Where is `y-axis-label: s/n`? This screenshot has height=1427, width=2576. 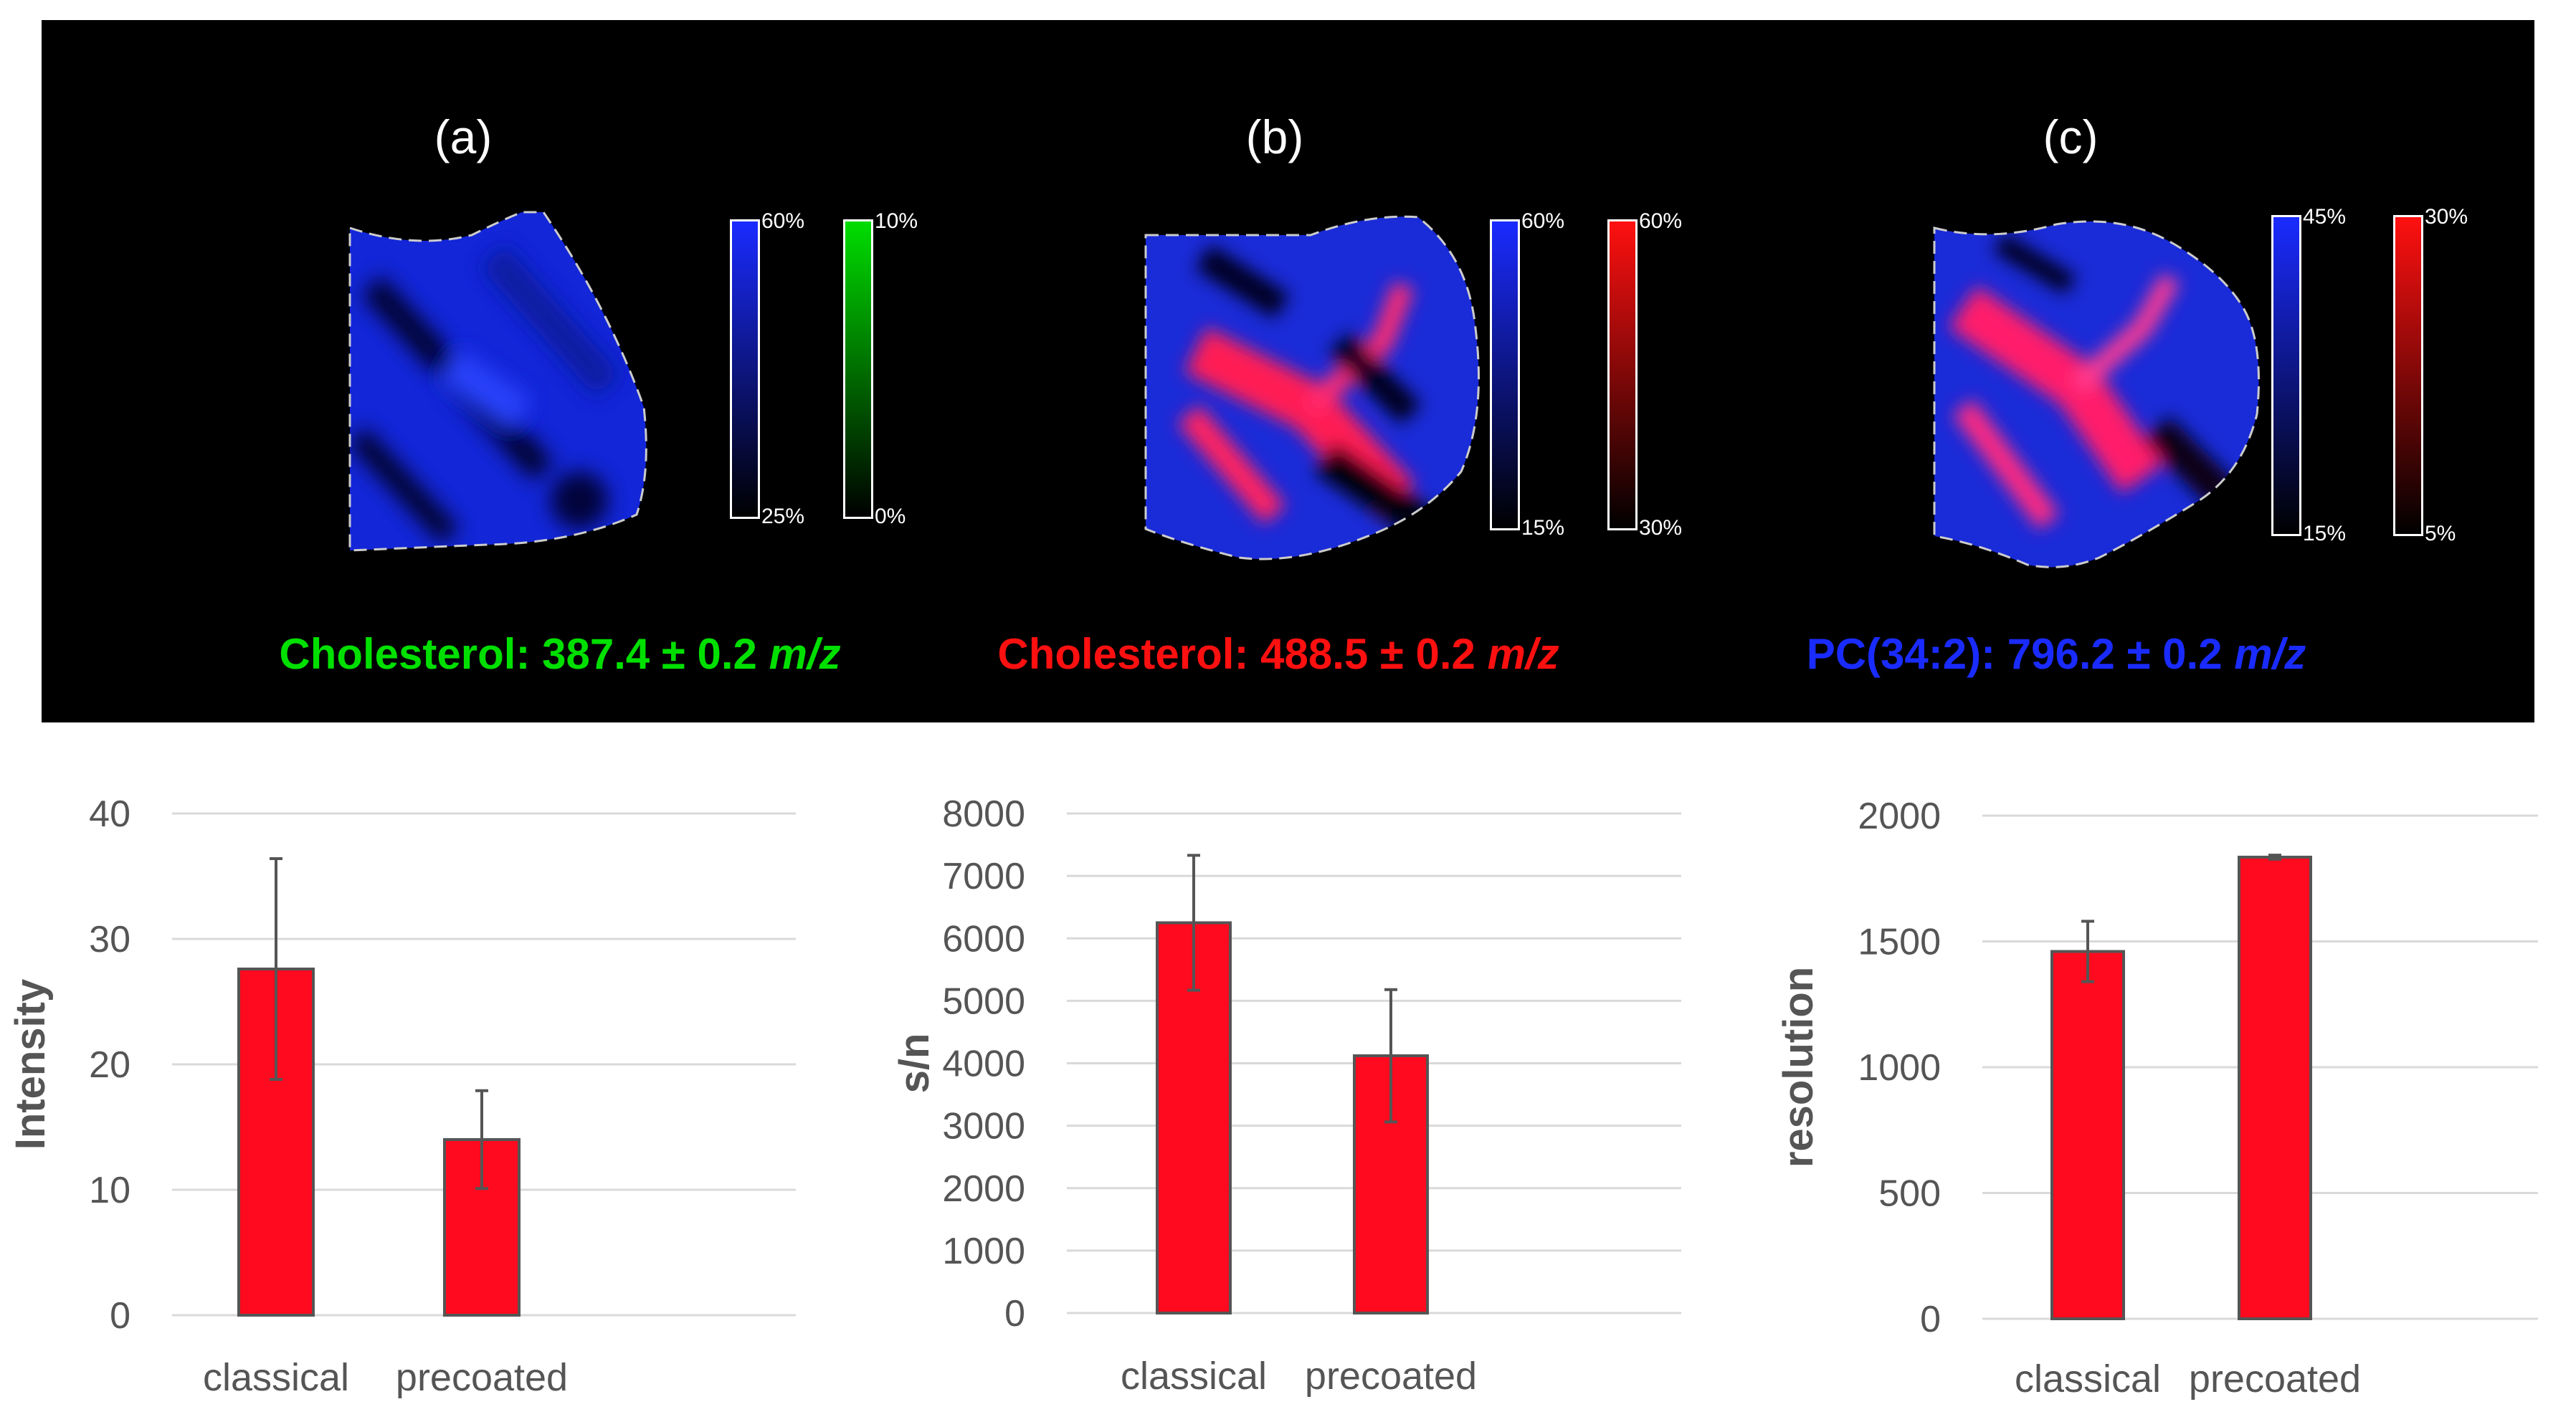 y-axis-label: s/n is located at coordinates (914, 1064).